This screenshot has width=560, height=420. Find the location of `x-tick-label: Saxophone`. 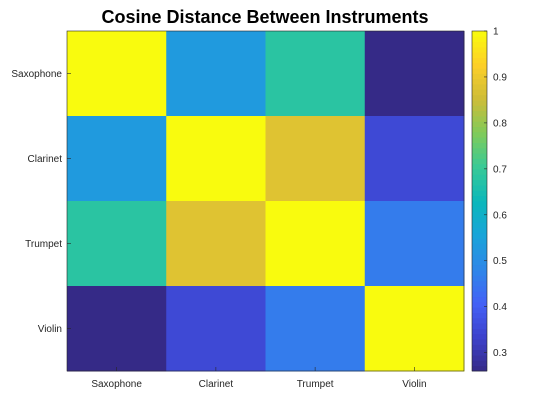

x-tick-label: Saxophone is located at coordinates (116, 384).